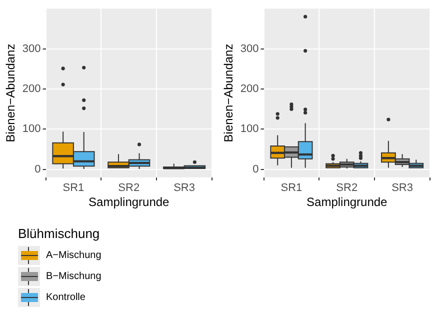  I want to click on legend-label: Kontrolle, so click(66, 297).